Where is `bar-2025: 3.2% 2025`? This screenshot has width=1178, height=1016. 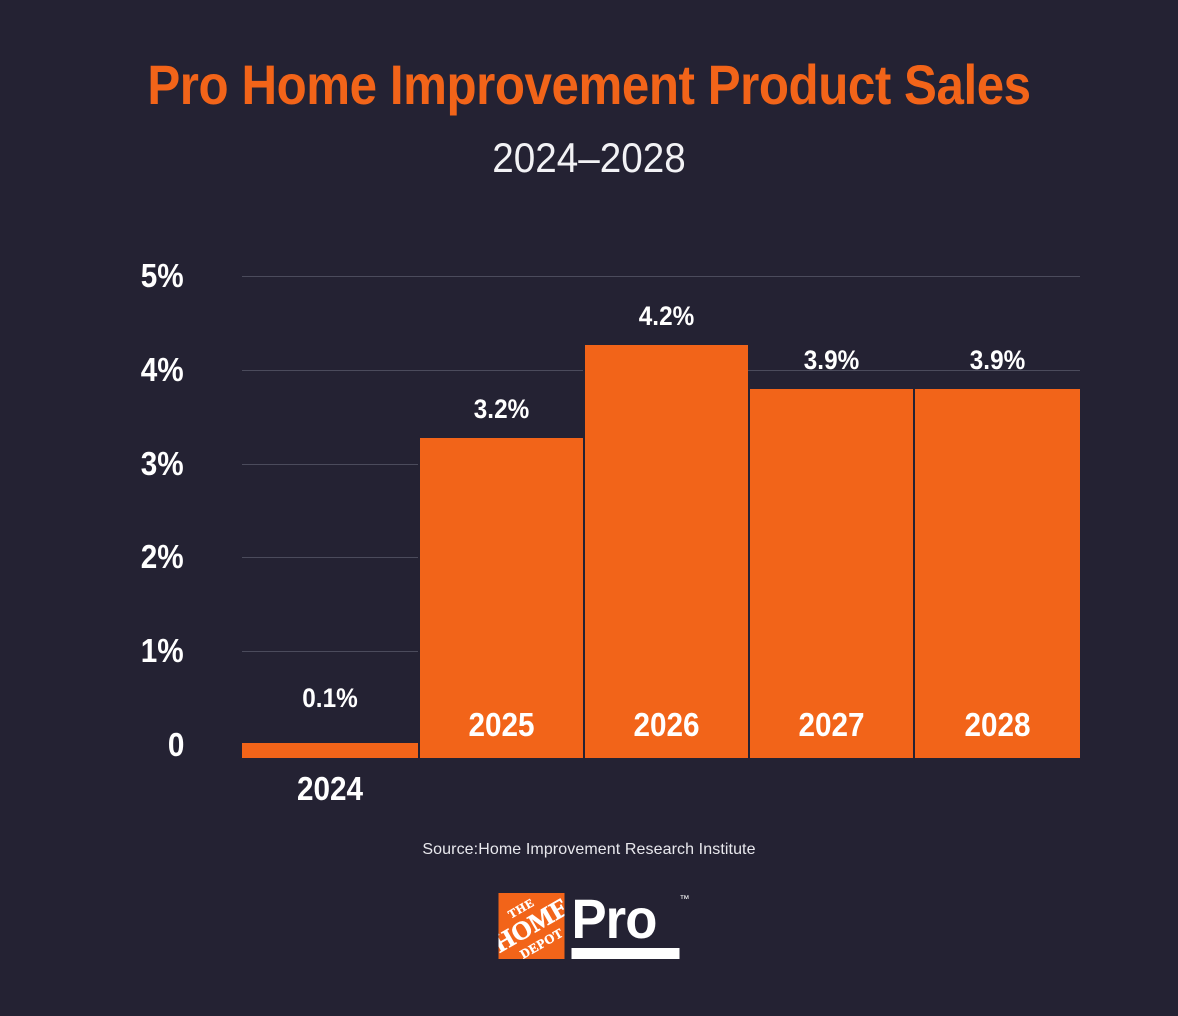 bar-2025: 3.2% 2025 is located at coordinates (500, 576).